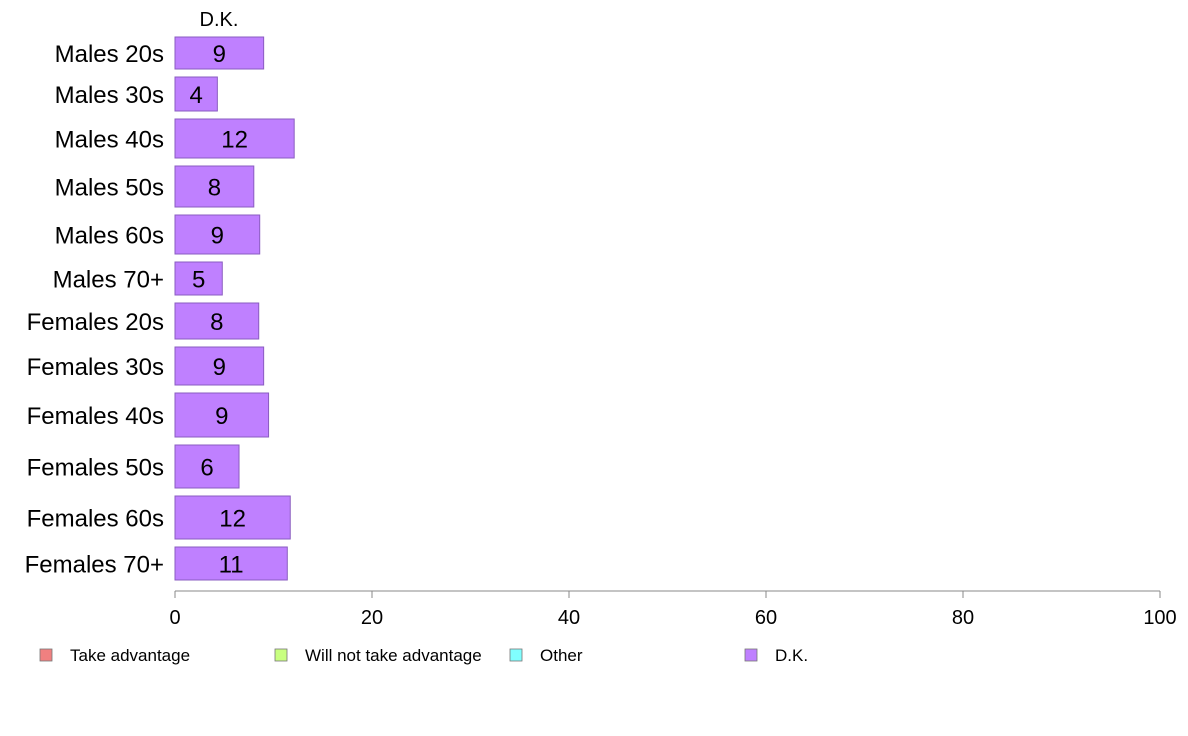 The image size is (1188, 736). I want to click on x-tick-label: 80, so click(963, 618).